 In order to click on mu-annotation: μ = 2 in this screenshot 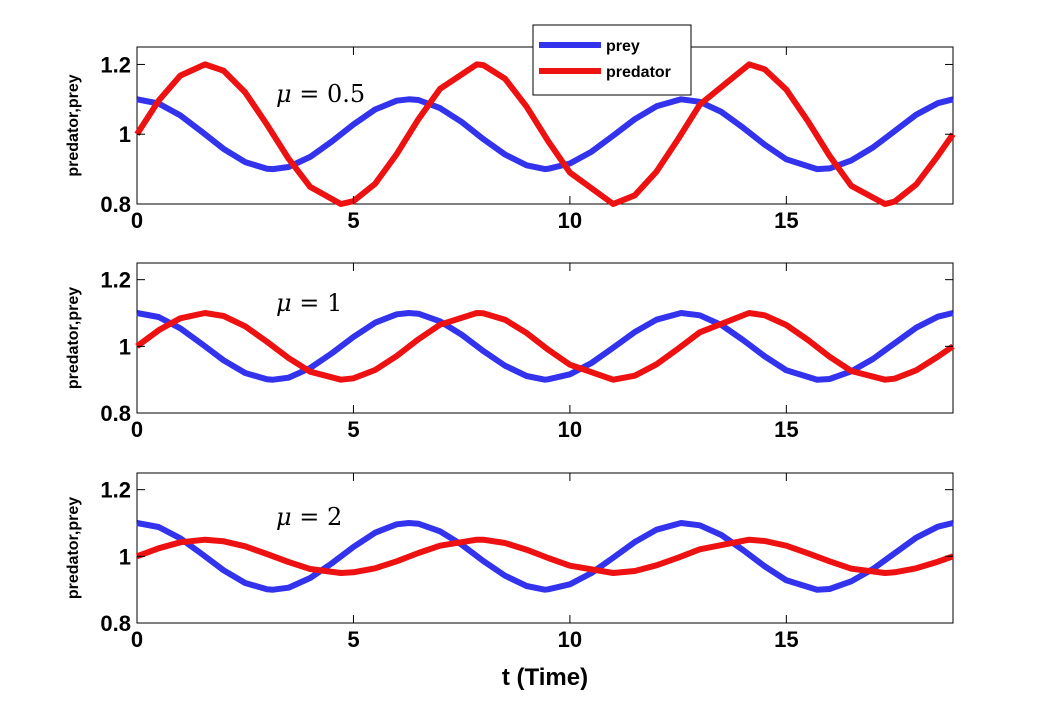, I will do `click(309, 517)`.